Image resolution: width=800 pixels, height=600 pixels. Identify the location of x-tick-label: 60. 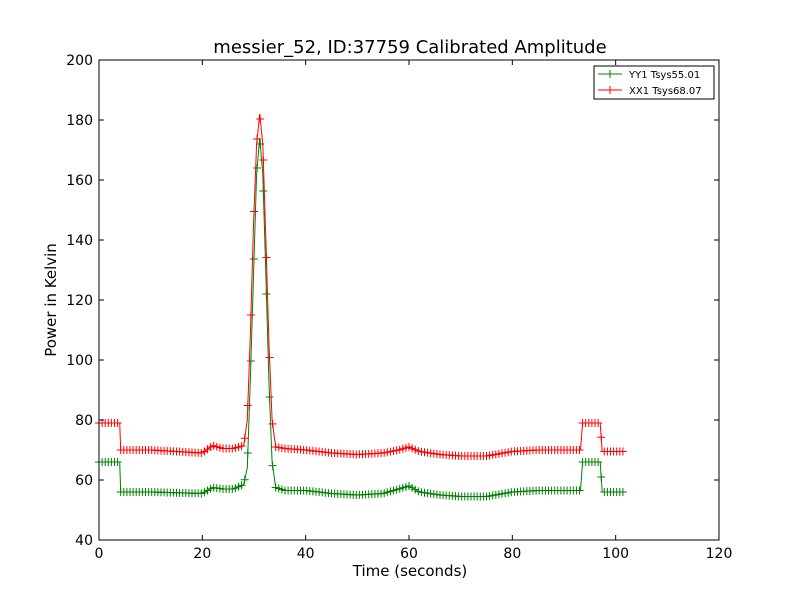
(409, 554).